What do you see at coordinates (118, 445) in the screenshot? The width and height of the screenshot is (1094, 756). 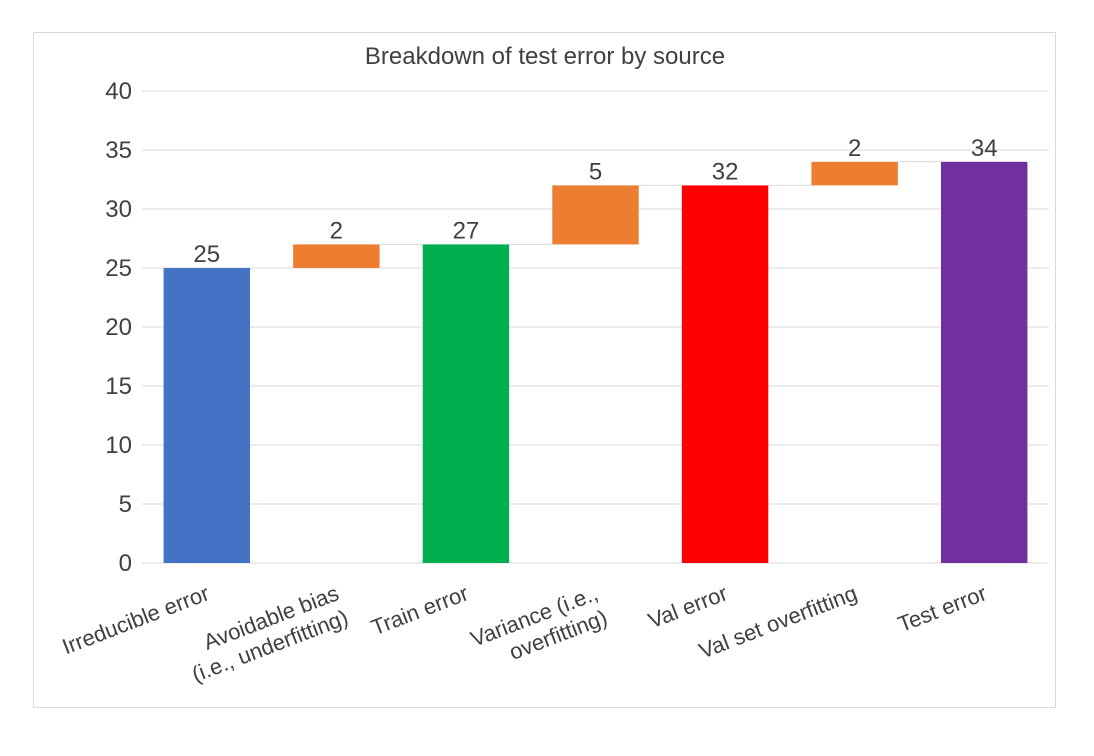 I see `y-tick-label: 10` at bounding box center [118, 445].